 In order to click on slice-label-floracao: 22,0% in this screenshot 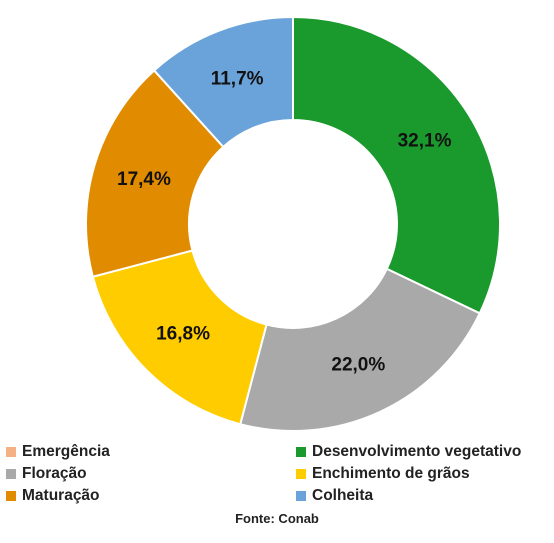, I will do `click(358, 365)`.